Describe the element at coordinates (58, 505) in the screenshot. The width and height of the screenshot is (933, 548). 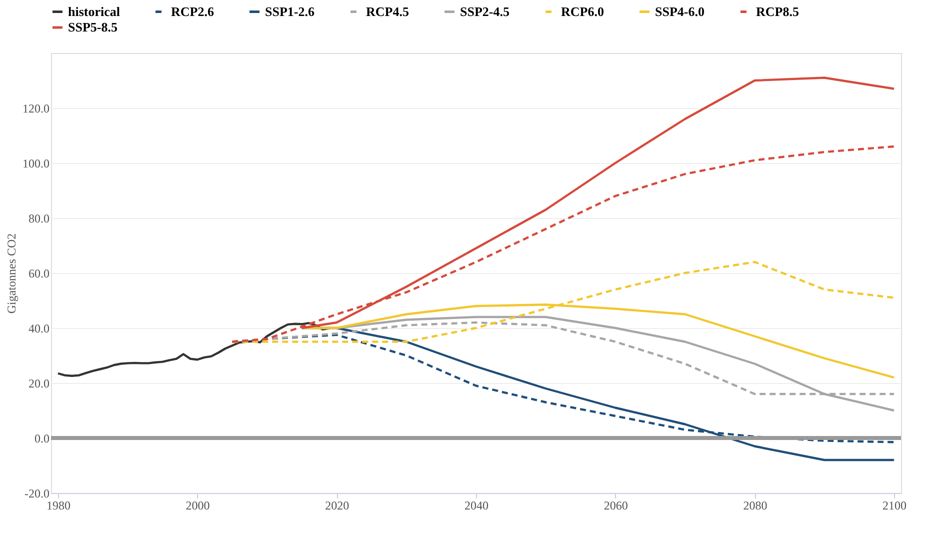
I see `x-tick-label: 1980` at that location.